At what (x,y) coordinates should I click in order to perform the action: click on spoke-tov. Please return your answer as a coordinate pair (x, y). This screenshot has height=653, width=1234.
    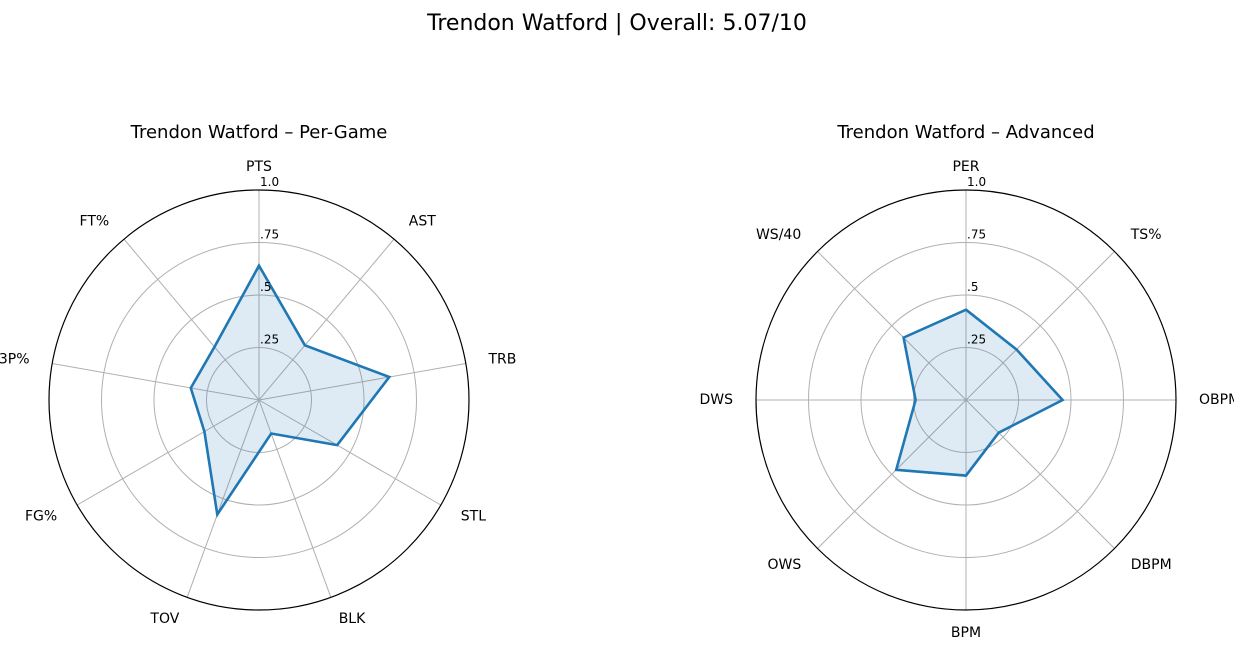
    Looking at the image, I should click on (223, 498).